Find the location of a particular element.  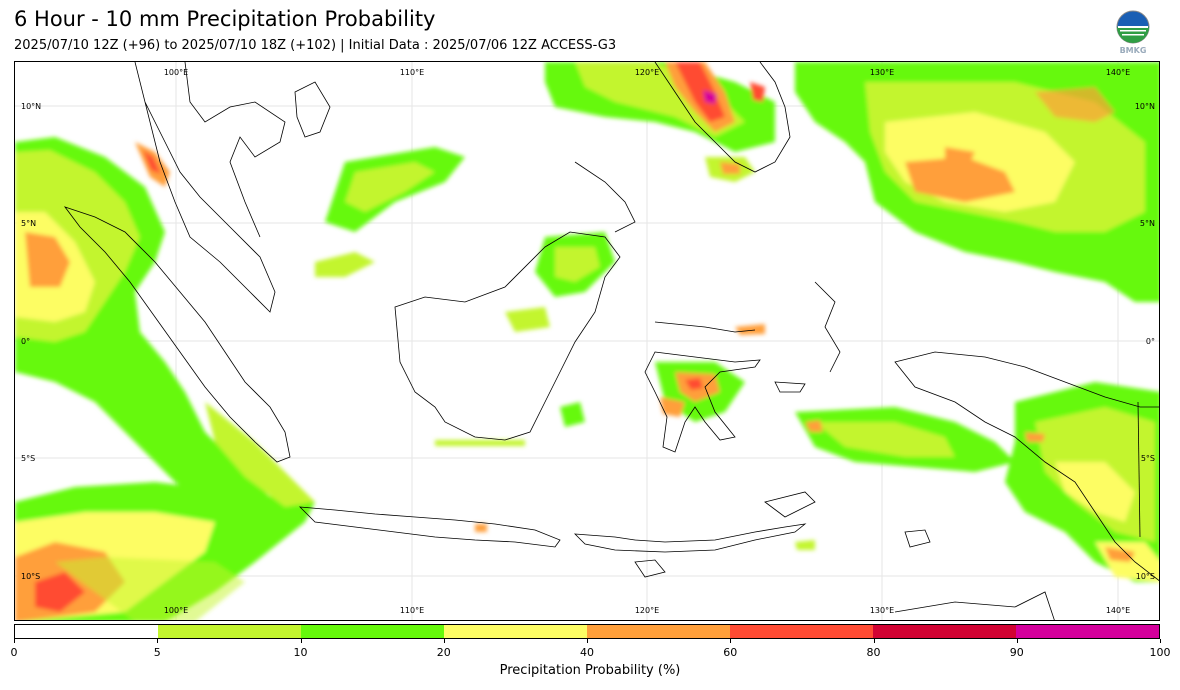

chart-title: 6 Hour - 10 mm Precipitation Probability is located at coordinates (225, 19).